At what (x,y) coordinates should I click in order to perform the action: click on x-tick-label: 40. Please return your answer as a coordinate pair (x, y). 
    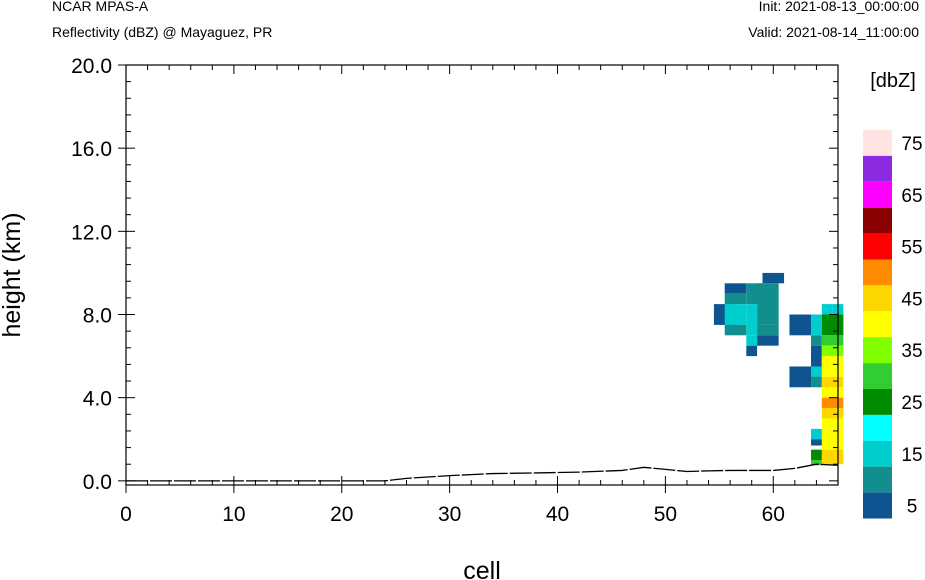
    Looking at the image, I should click on (557, 514).